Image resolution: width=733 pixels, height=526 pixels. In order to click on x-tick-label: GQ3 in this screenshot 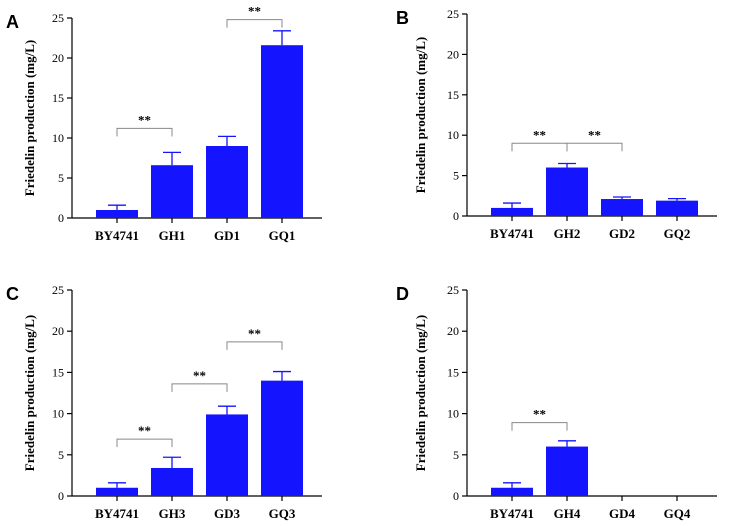, I will do `click(282, 513)`.